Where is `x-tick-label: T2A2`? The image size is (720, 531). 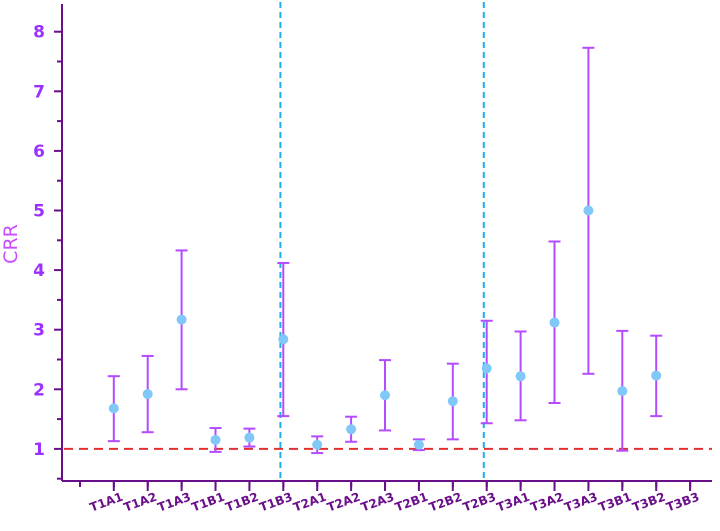
x-tick-label: T2A2 is located at coordinates (343, 502).